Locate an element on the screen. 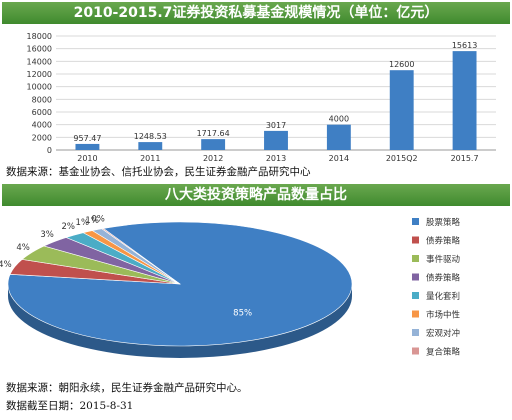  y-tick-label: 8000 is located at coordinates (42, 99).